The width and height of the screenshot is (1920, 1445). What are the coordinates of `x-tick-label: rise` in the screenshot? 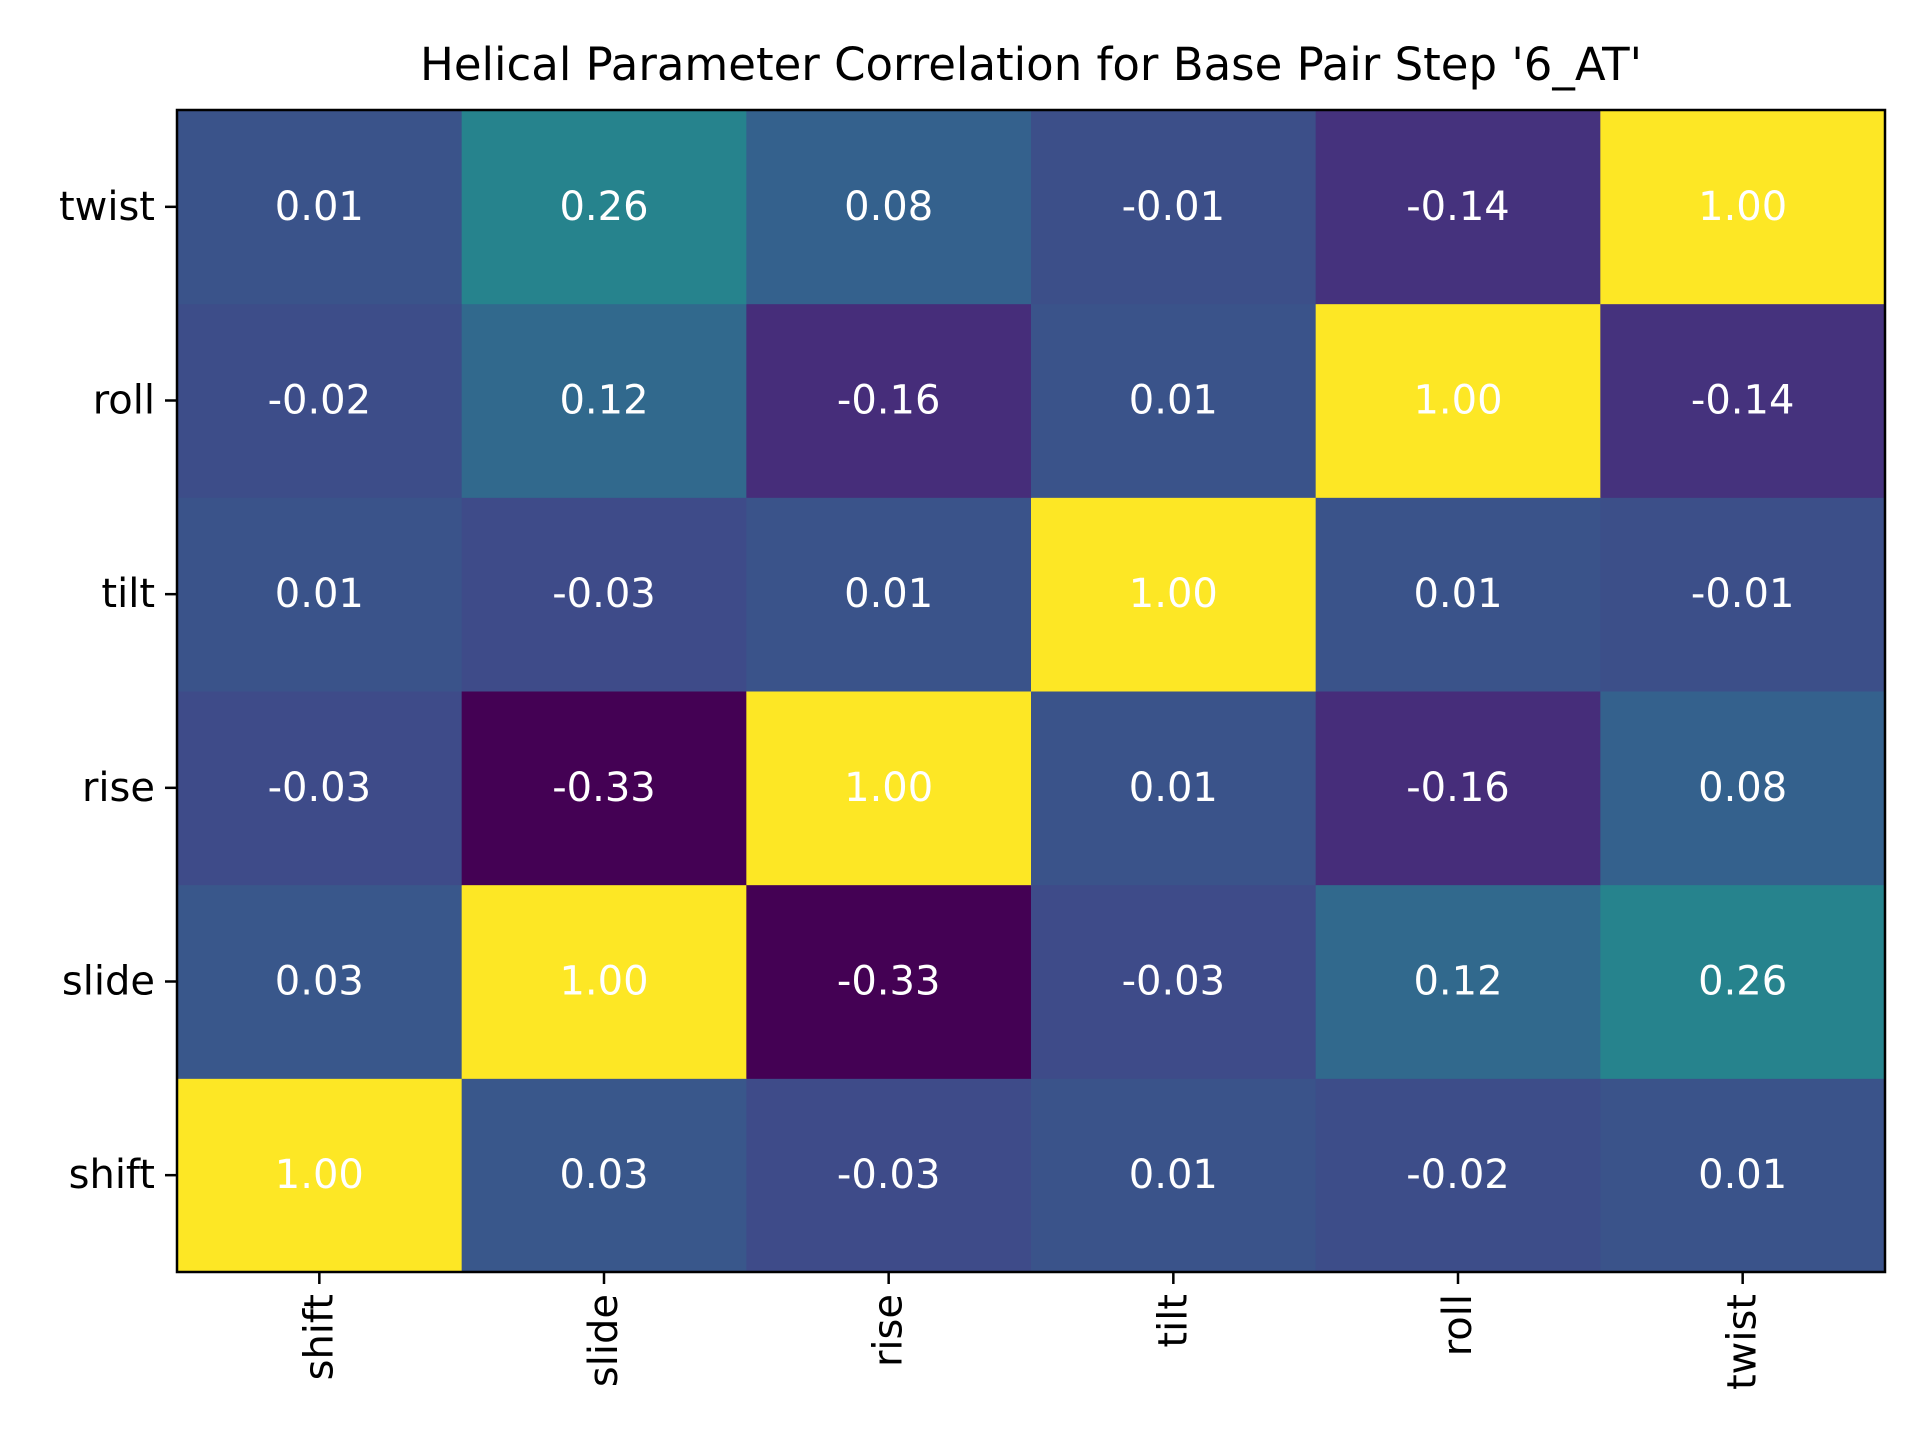 It's located at (889, 1330).